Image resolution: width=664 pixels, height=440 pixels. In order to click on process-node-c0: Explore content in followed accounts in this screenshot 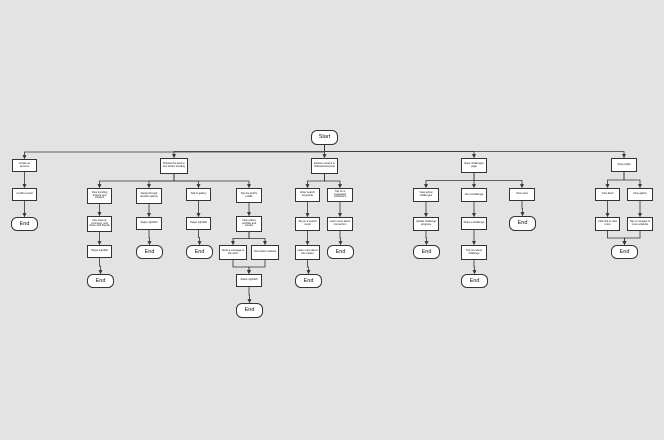, I will do `click(324, 166)`.